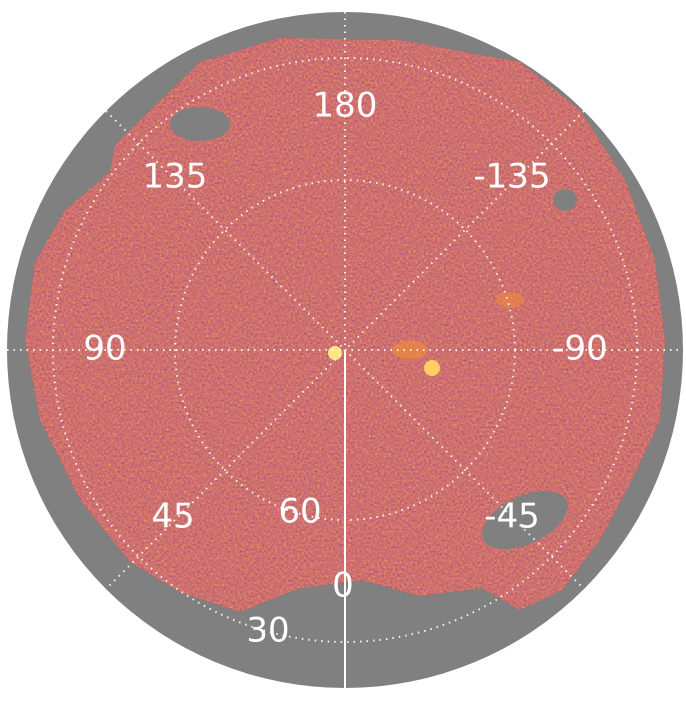  Describe the element at coordinates (267, 631) in the screenshot. I see `latitude-label: 30` at that location.